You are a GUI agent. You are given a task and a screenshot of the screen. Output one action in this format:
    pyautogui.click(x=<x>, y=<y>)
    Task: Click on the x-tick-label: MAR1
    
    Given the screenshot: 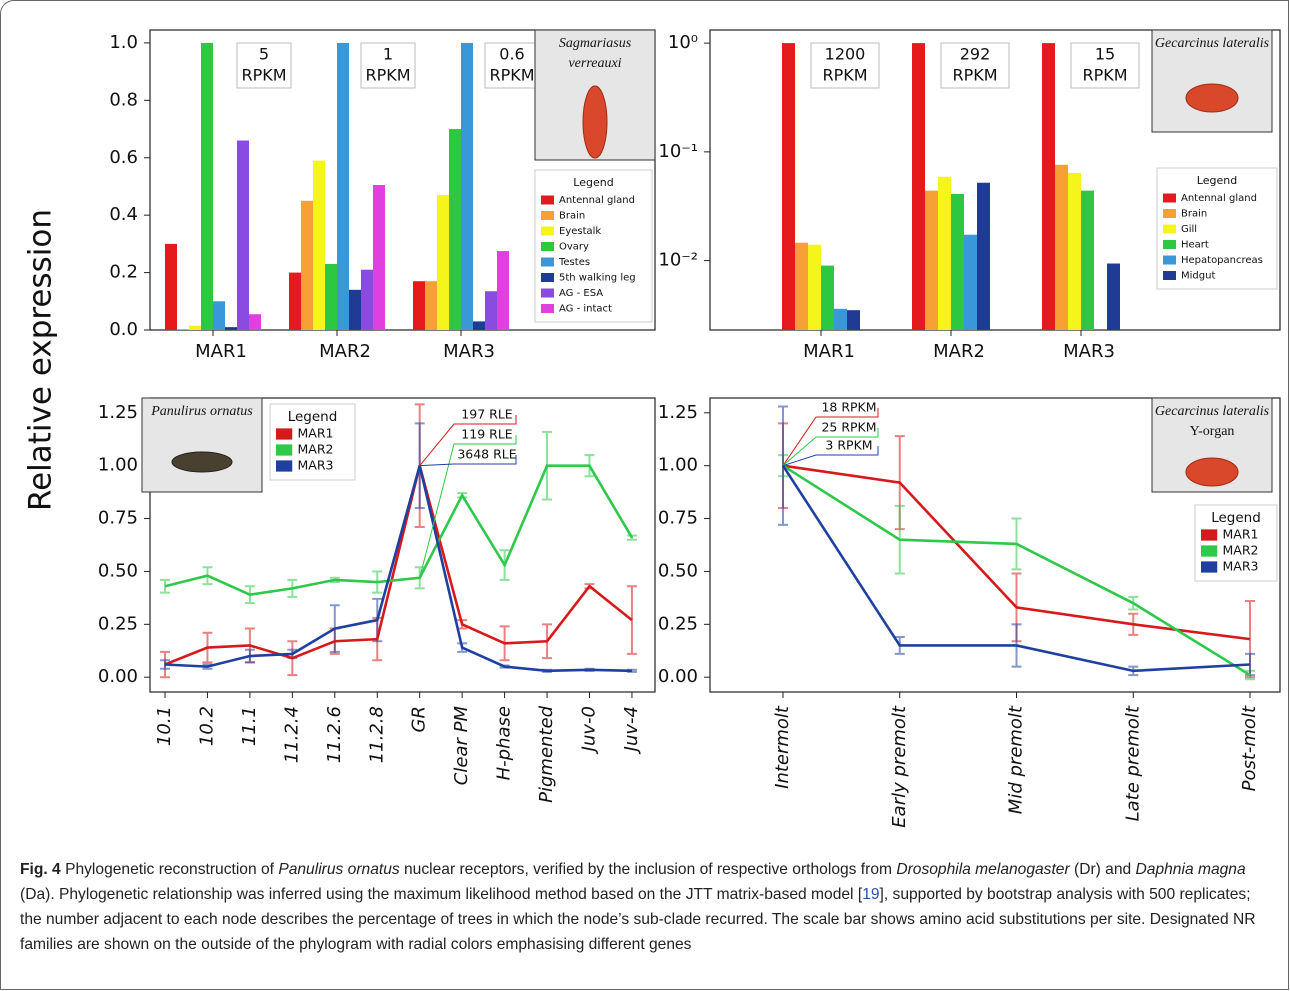 What is the action you would take?
    pyautogui.click(x=829, y=351)
    